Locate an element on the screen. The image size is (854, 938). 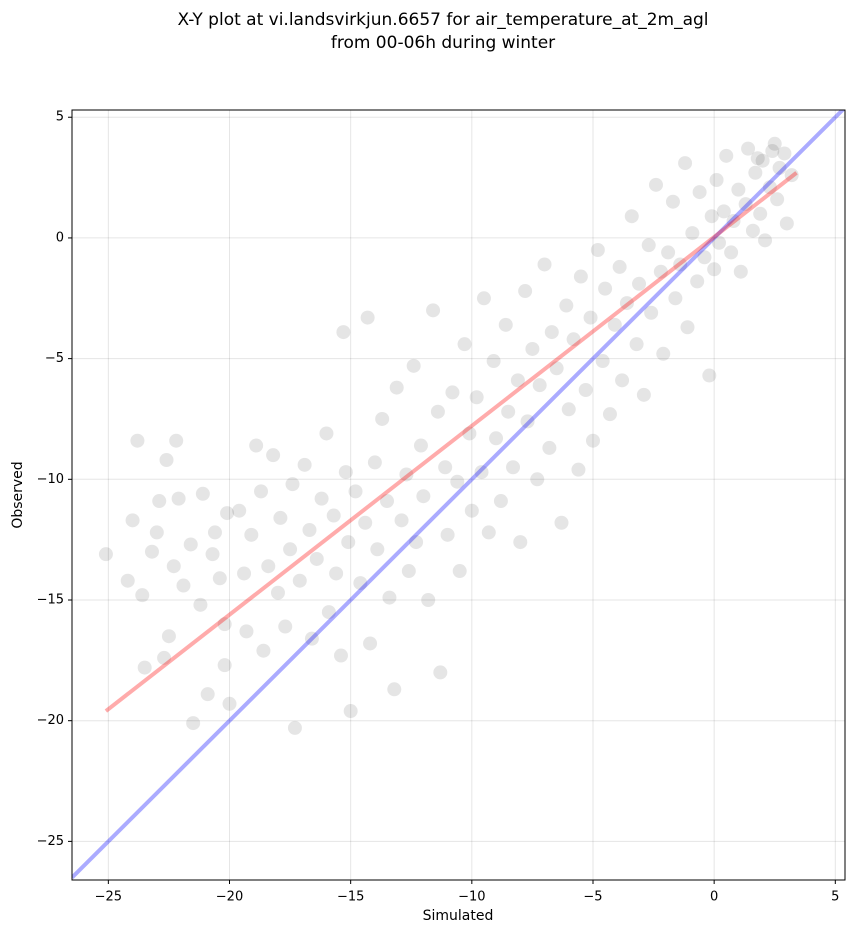
y-tick-label: −5 is located at coordinates (54, 358).